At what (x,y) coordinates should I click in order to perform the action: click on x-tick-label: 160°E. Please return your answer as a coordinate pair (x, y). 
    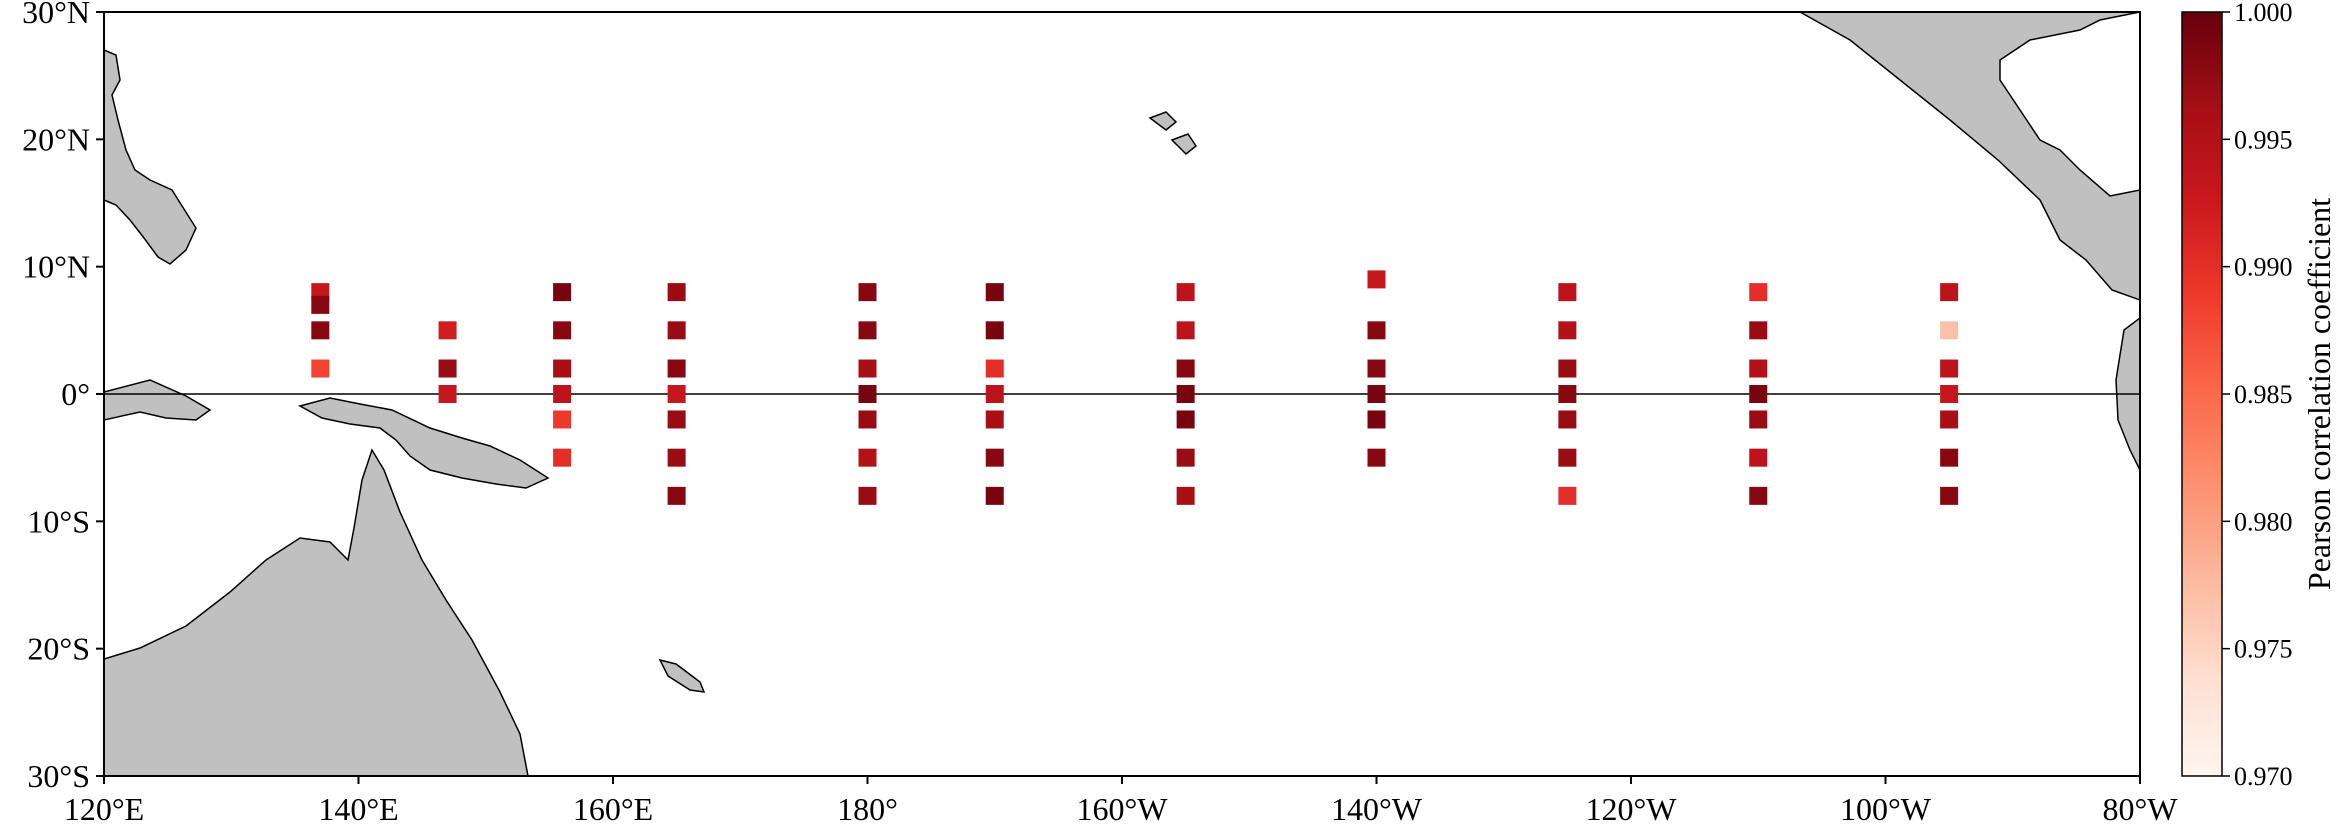
    Looking at the image, I should click on (613, 809).